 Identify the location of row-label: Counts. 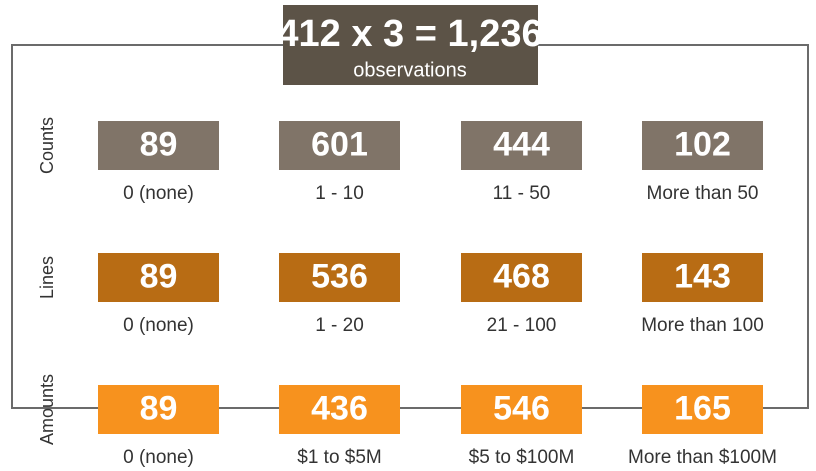
(47, 145).